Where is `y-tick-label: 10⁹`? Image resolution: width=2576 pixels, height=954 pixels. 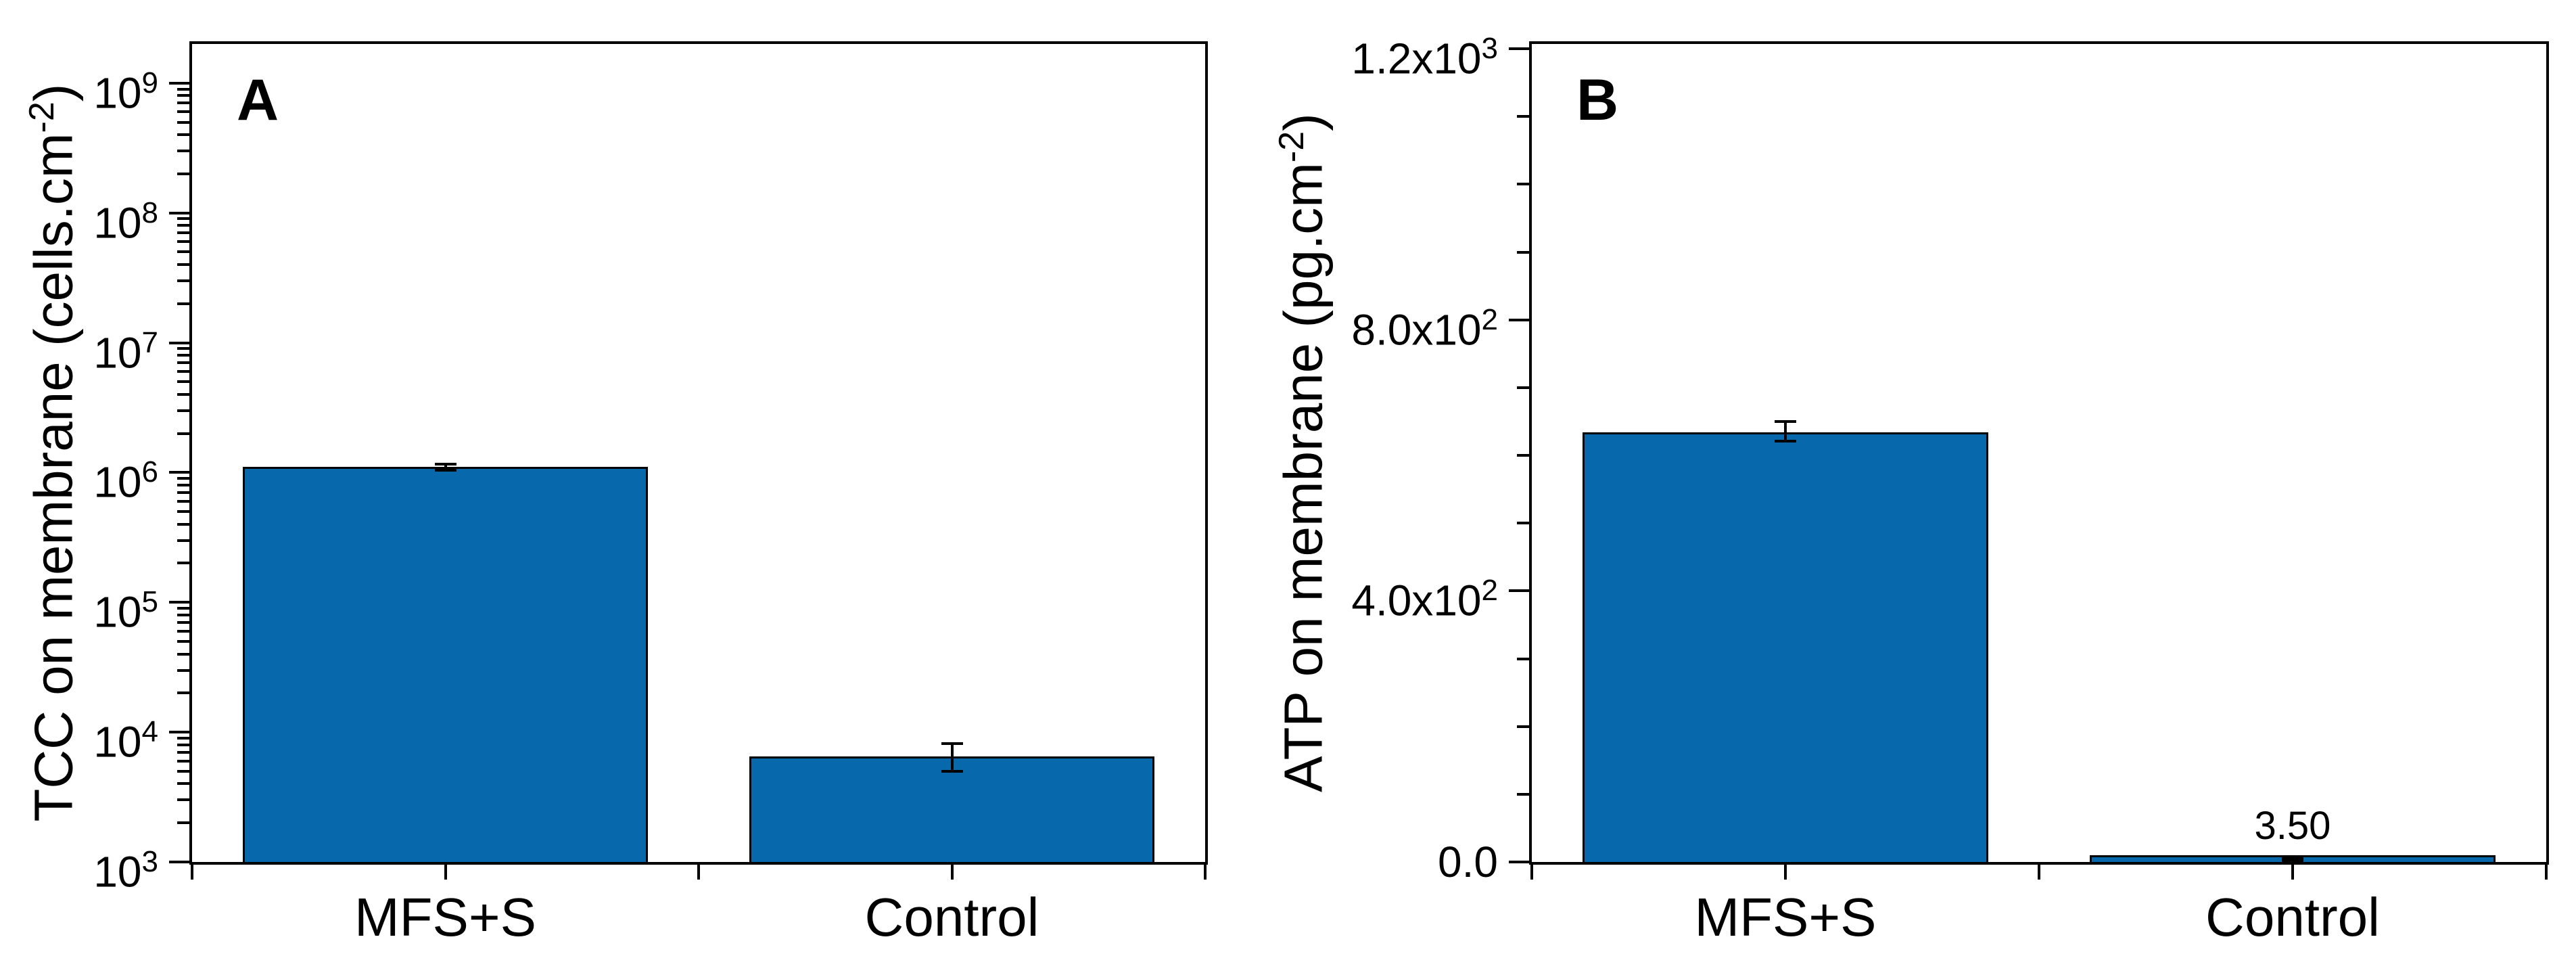 y-tick-label: 10⁹ is located at coordinates (125, 92).